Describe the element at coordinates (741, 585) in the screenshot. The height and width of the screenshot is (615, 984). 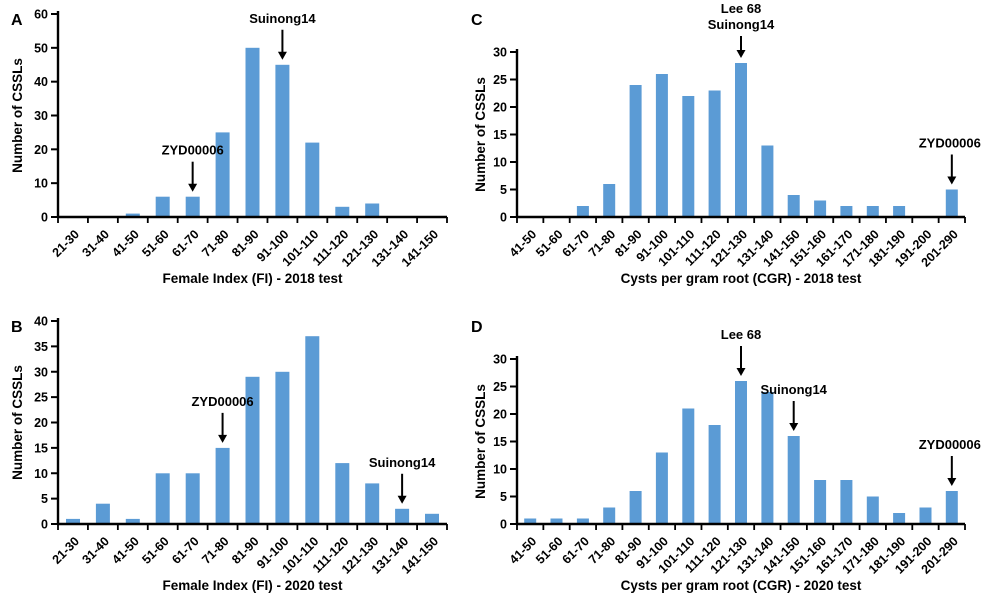
I see `x-axis-title: Cysts per gram root (CGR) - 2020 test` at that location.